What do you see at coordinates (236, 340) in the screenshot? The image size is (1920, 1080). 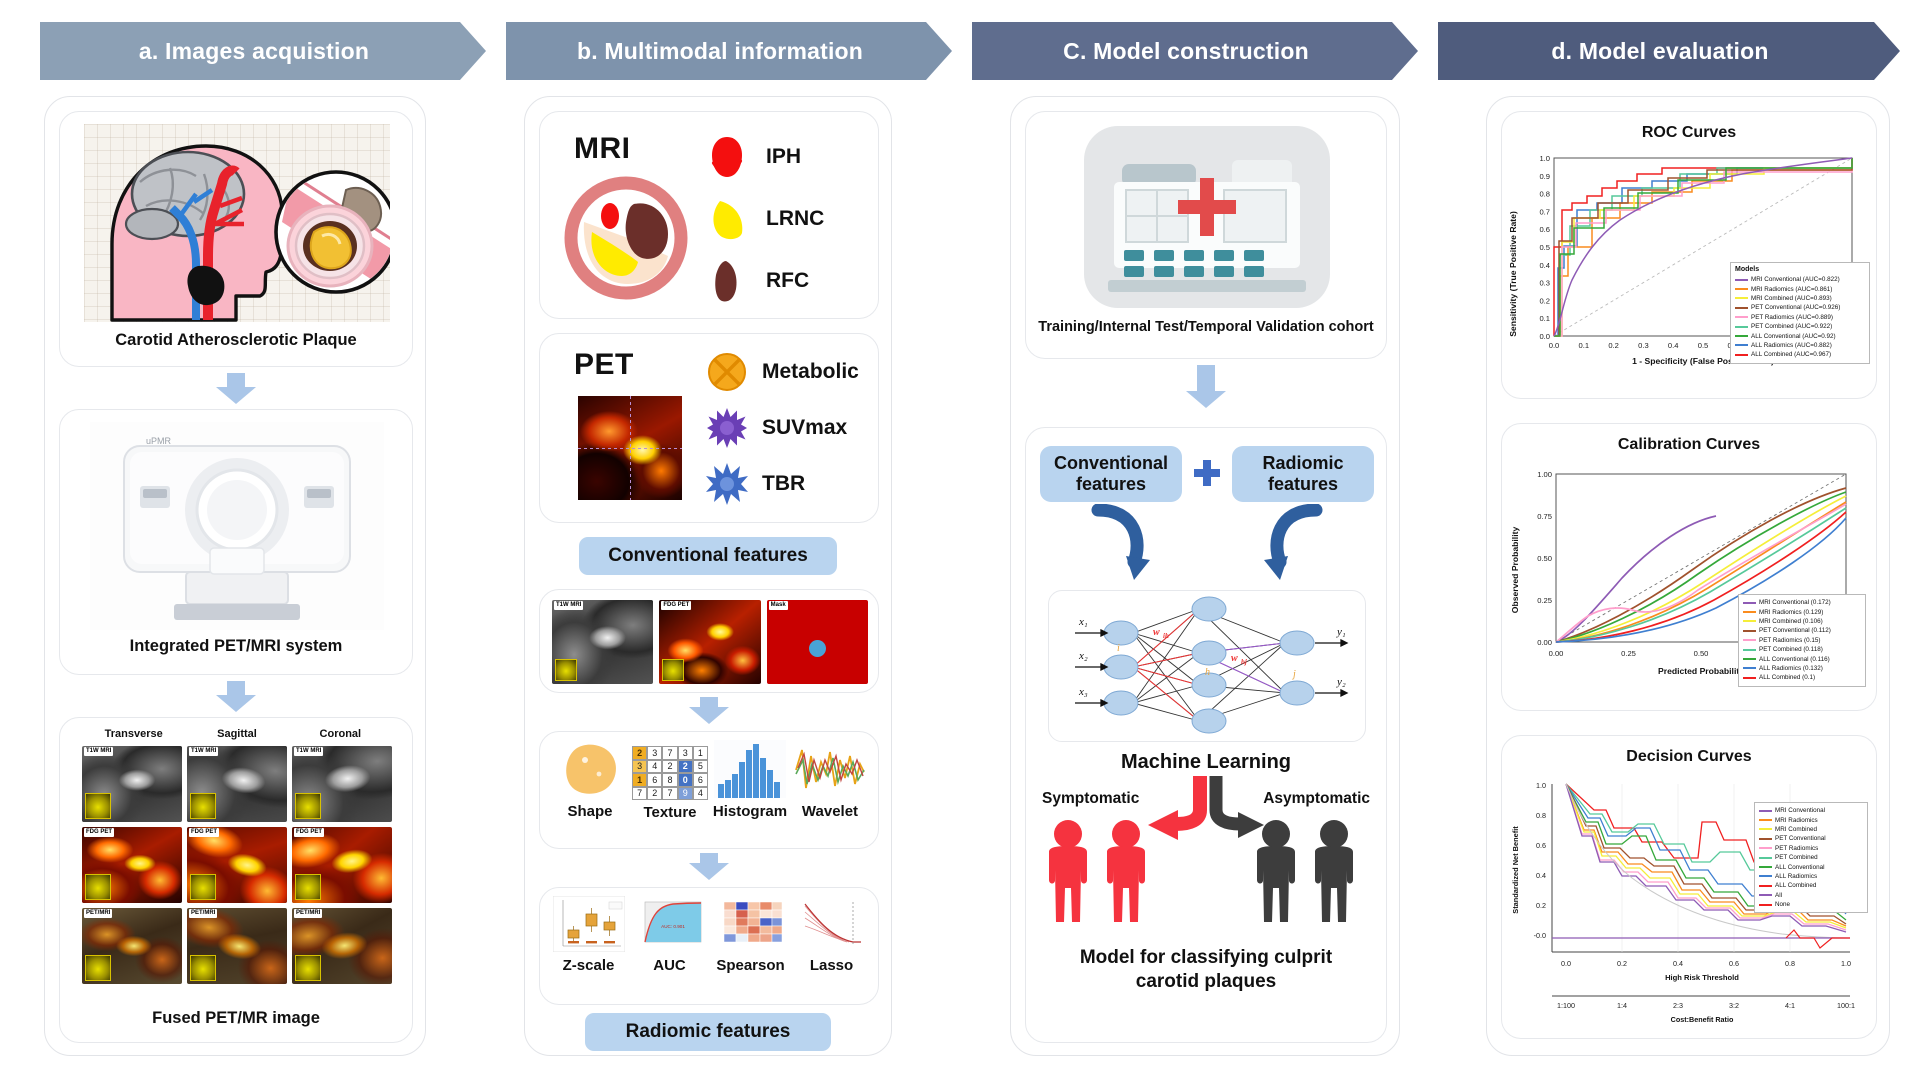 I see `carotid-plaque-caption: Carotid Atherosclerotic Plaque` at bounding box center [236, 340].